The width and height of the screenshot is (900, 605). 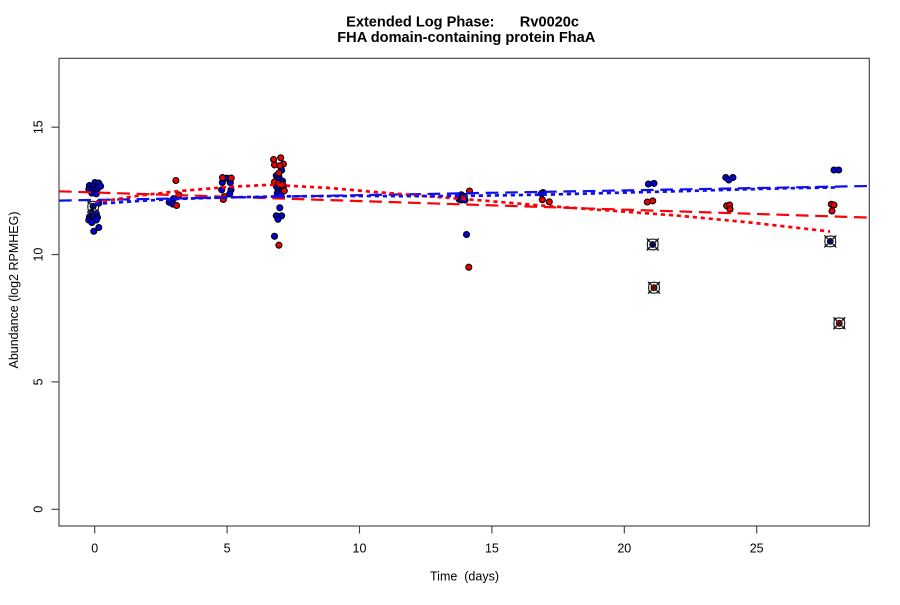 What do you see at coordinates (464, 577) in the screenshot?
I see `svg-text: Time (days)` at bounding box center [464, 577].